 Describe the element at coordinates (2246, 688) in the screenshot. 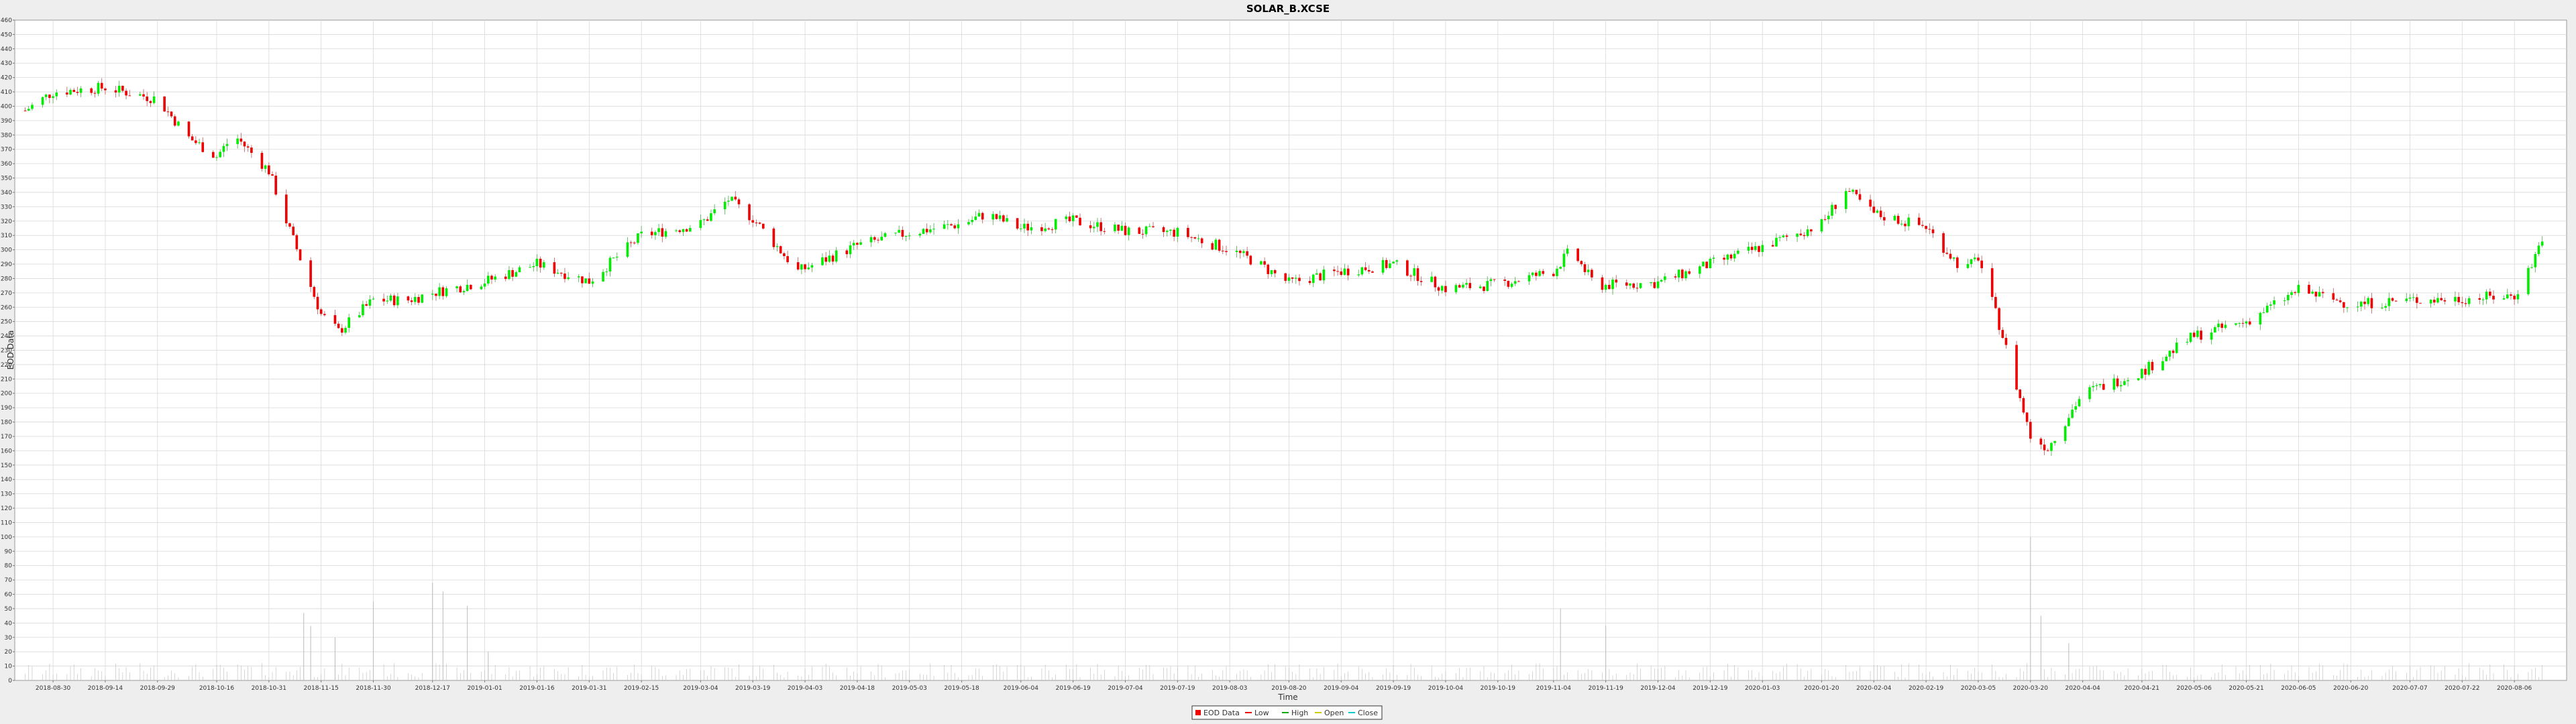

I see `x-tick-label: 2020-05-21` at that location.